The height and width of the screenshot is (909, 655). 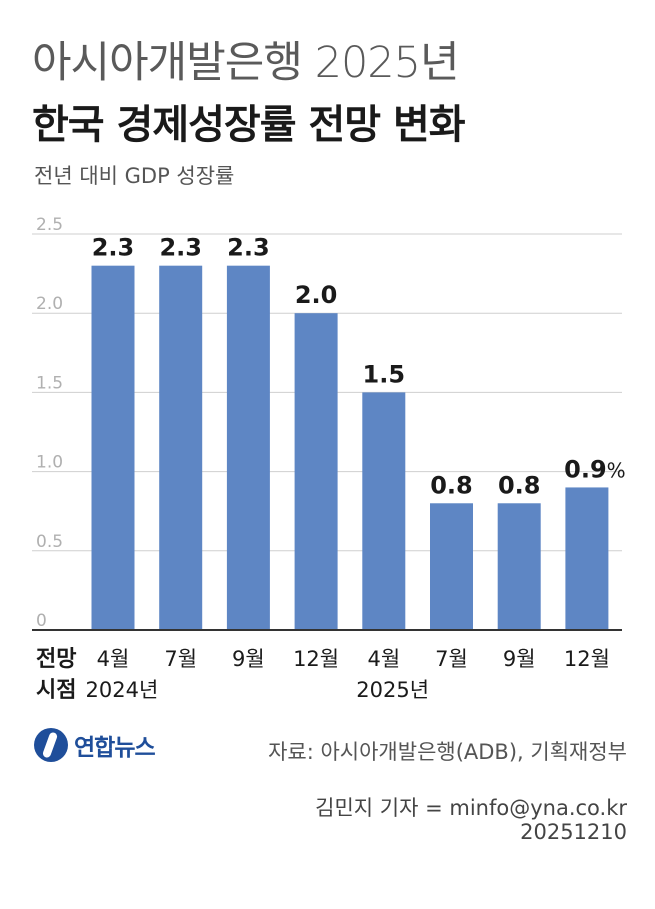 What do you see at coordinates (249, 125) in the screenshot?
I see `title-line-2: 한국 경제성장률 전망 변화` at bounding box center [249, 125].